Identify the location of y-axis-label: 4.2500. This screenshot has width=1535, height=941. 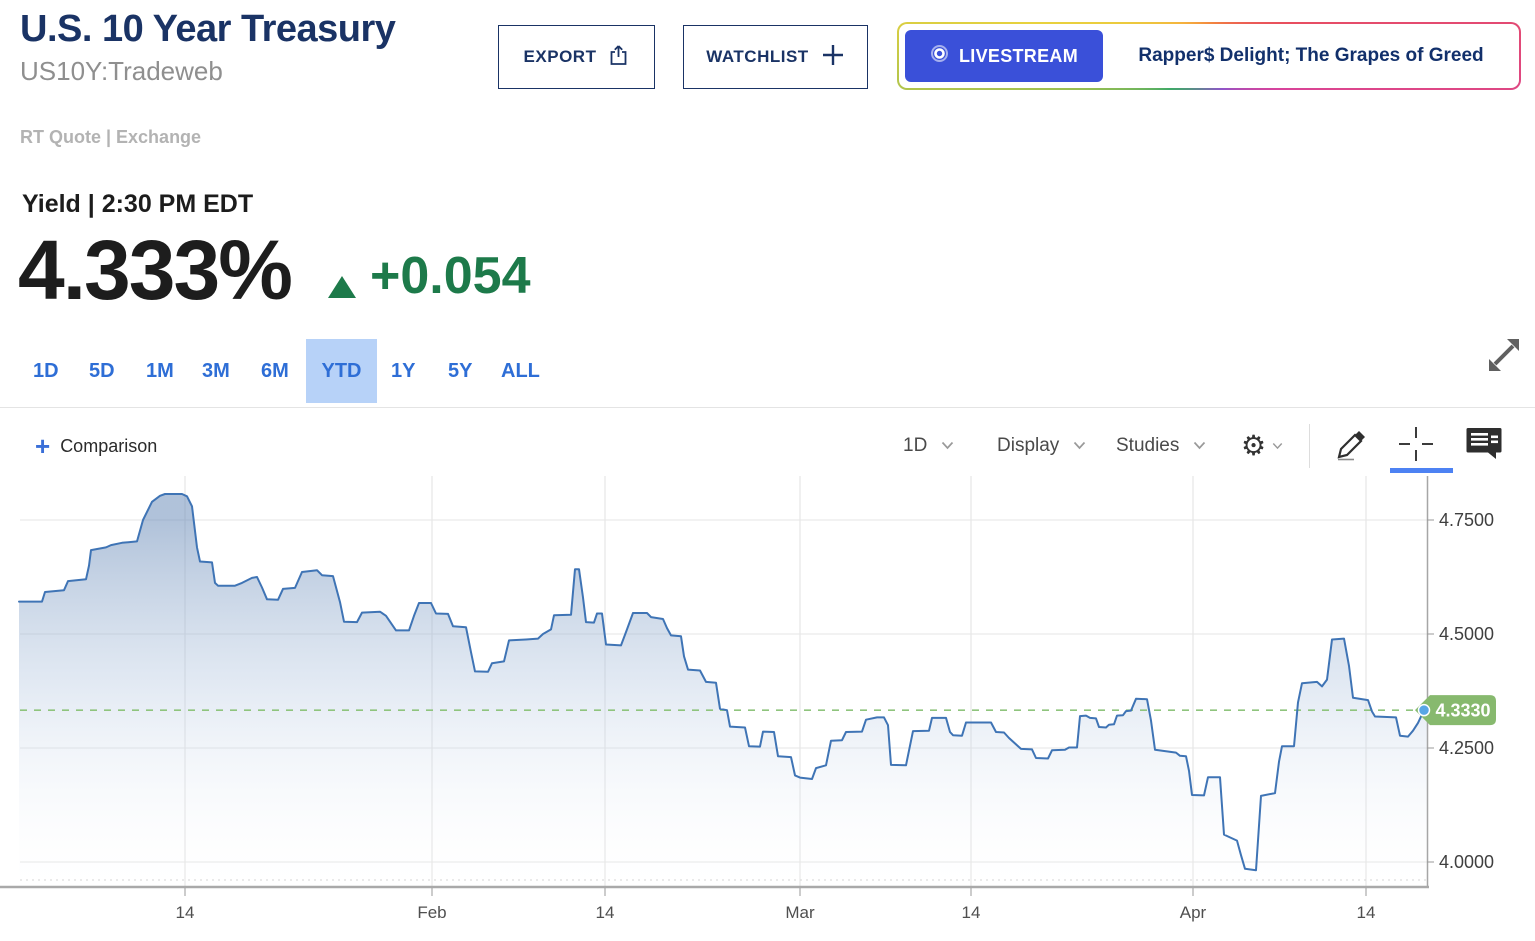
(1466, 748).